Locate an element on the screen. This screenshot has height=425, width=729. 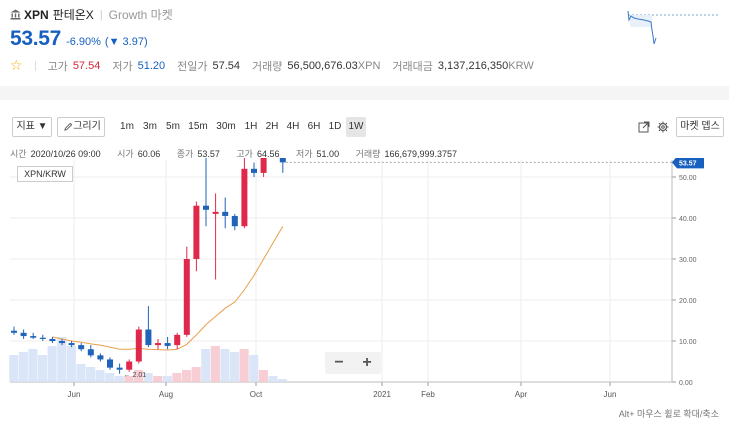
header-separator is located at coordinates (364, 93).